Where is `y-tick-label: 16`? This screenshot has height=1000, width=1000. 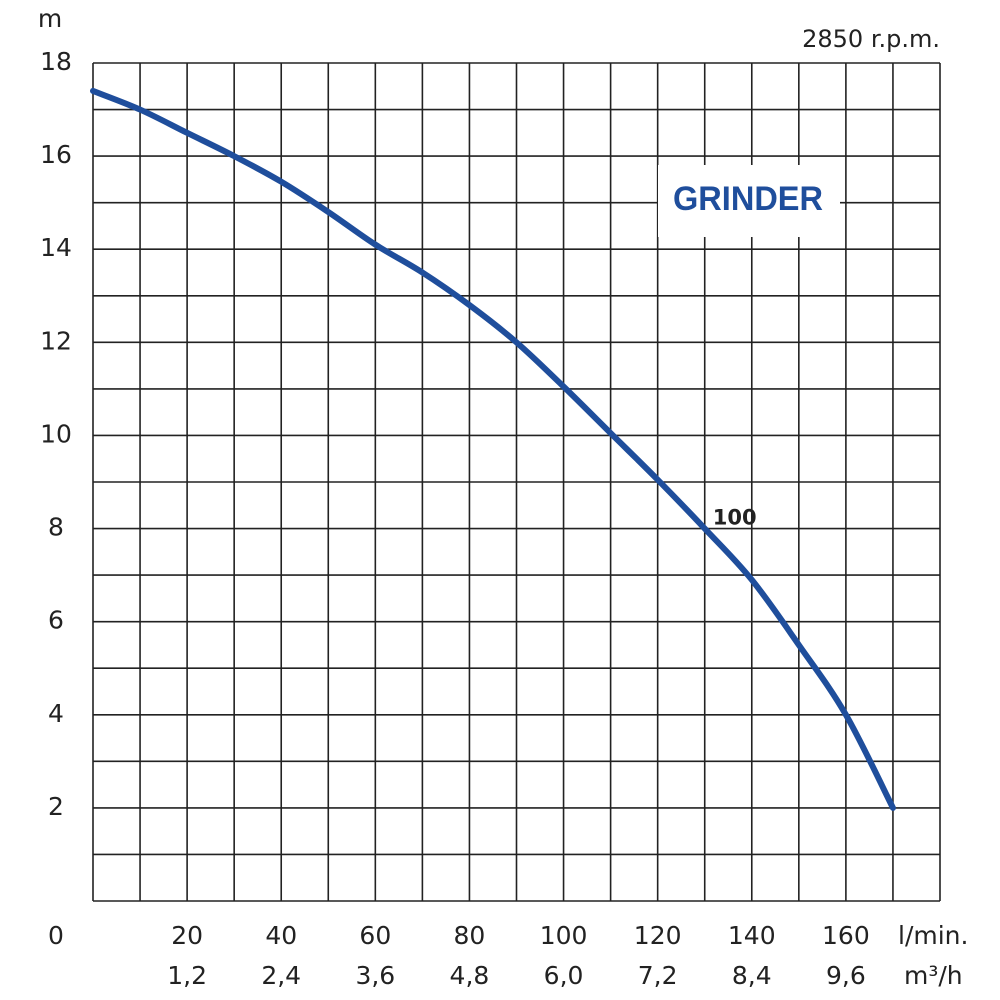
y-tick-label: 16 is located at coordinates (56, 154).